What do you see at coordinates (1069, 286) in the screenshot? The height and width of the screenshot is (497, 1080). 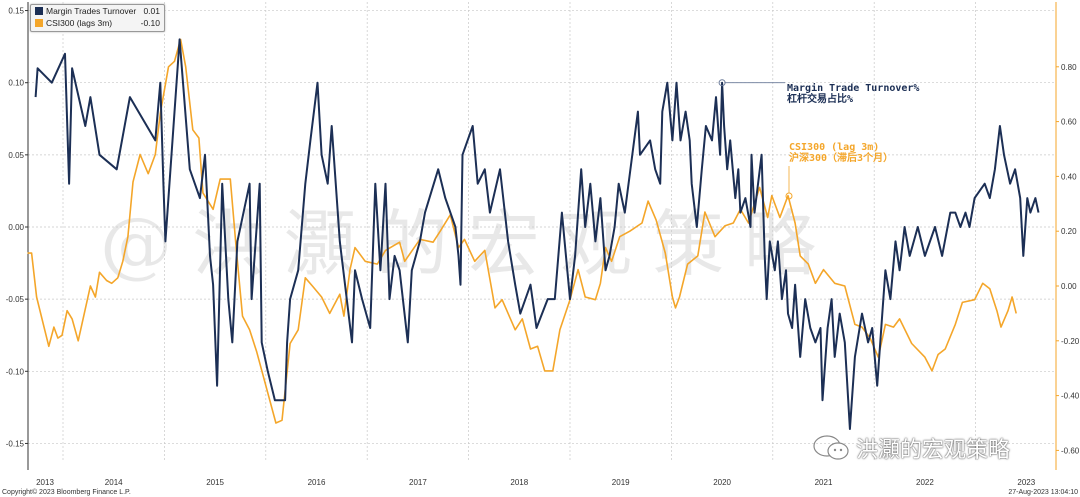 I see `y-right-tick-label: 0.00` at bounding box center [1069, 286].